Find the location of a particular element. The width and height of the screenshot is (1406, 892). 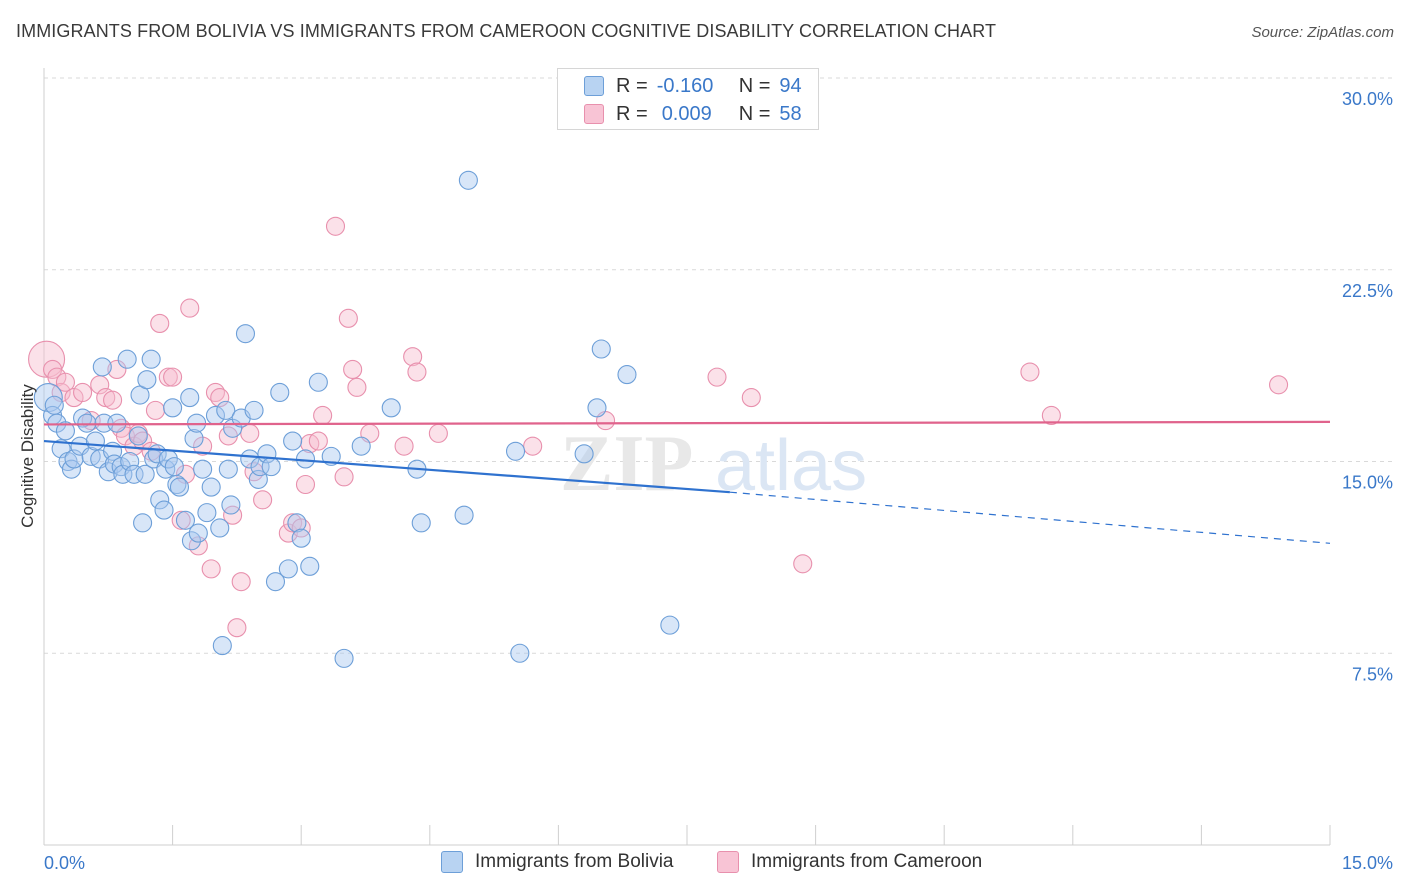

y-tick-label: 7.5% is located at coordinates (1372, 674).